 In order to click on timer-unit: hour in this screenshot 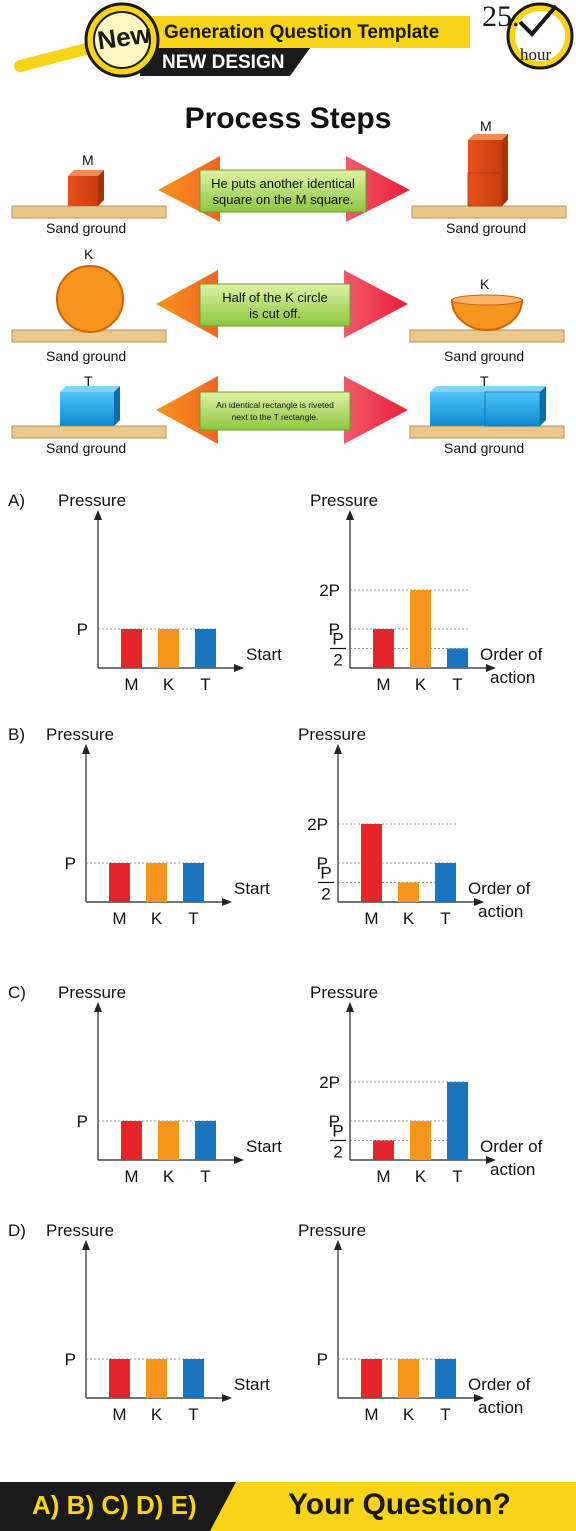, I will do `click(536, 54)`.